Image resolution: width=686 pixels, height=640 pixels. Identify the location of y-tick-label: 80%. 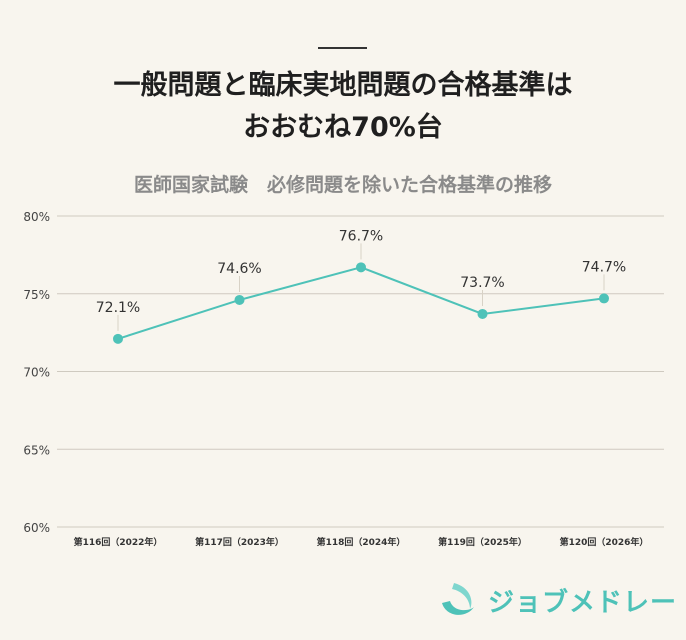
(36, 217).